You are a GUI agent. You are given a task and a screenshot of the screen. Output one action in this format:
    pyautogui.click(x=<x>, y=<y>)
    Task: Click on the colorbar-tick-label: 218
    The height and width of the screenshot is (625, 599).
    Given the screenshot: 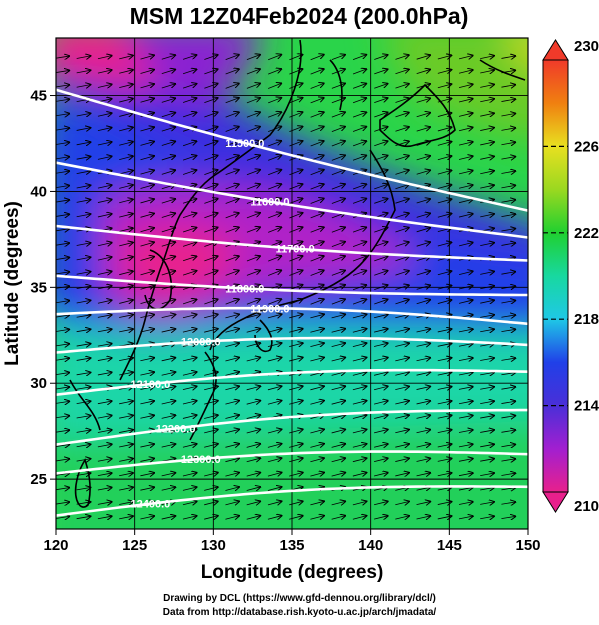 What is the action you would take?
    pyautogui.click(x=586, y=319)
    